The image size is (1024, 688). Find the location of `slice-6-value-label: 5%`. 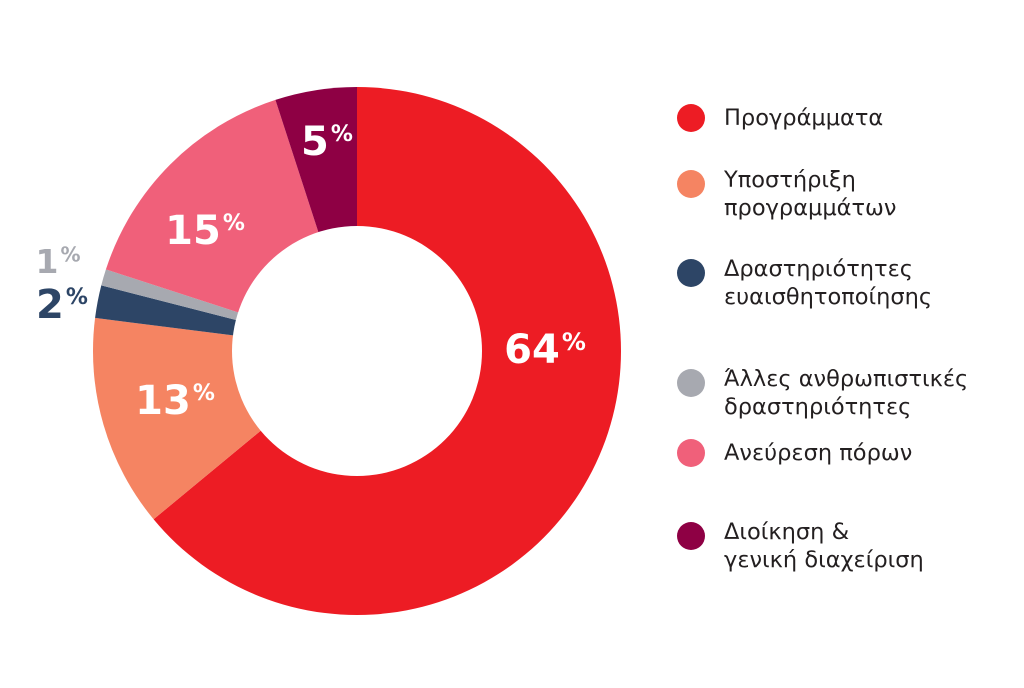

slice-6-value-label: 5% is located at coordinates (327, 142).